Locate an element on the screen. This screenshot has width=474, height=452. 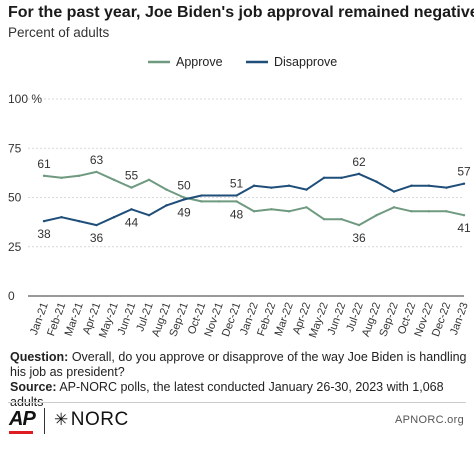
data-label: 57 is located at coordinates (464, 172).